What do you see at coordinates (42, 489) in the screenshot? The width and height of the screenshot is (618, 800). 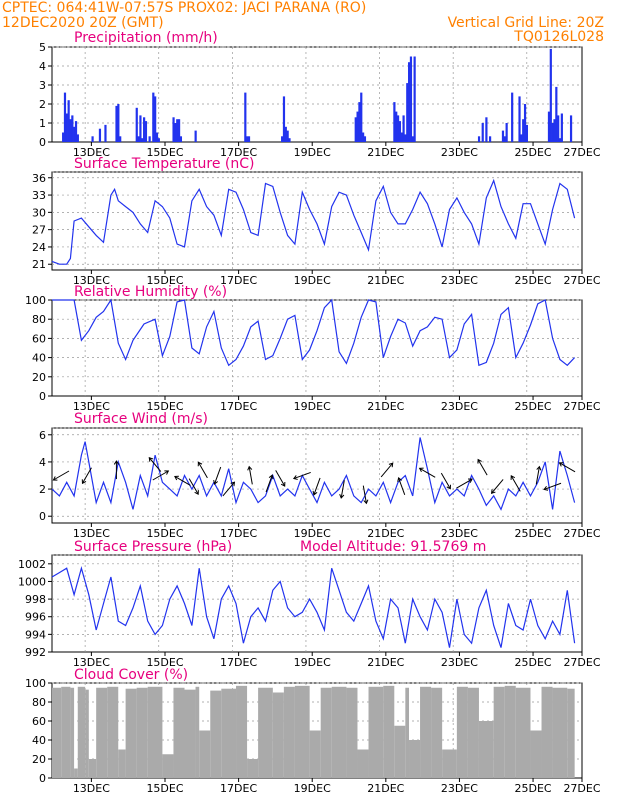 I see `y-tick-label: 2` at bounding box center [42, 489].